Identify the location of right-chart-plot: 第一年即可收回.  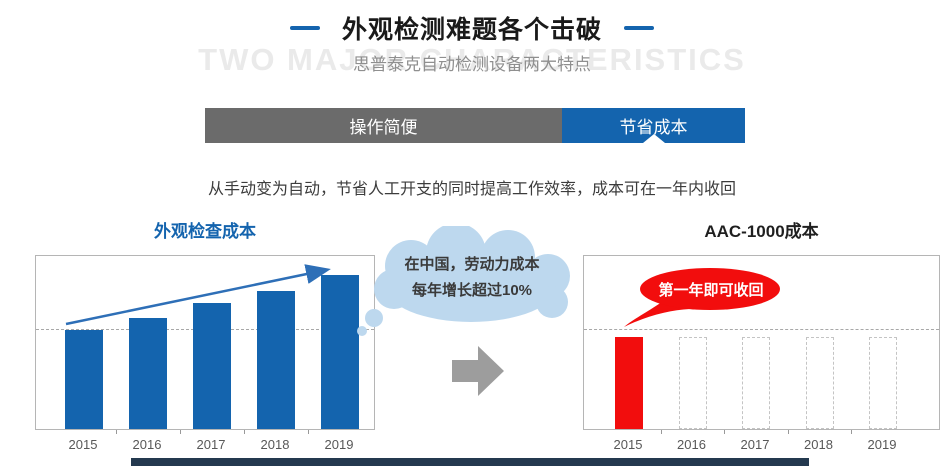
(761, 344).